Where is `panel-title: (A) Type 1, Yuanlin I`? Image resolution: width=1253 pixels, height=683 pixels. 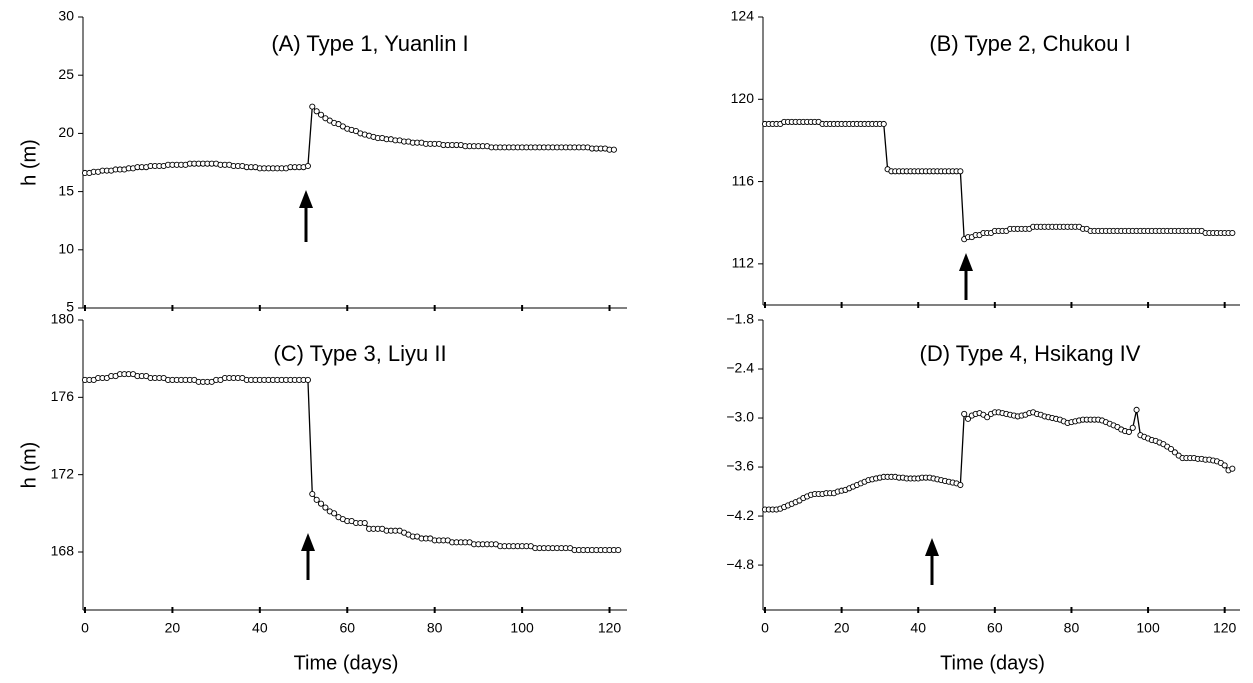
panel-title: (A) Type 1, Yuanlin I is located at coordinates (369, 43).